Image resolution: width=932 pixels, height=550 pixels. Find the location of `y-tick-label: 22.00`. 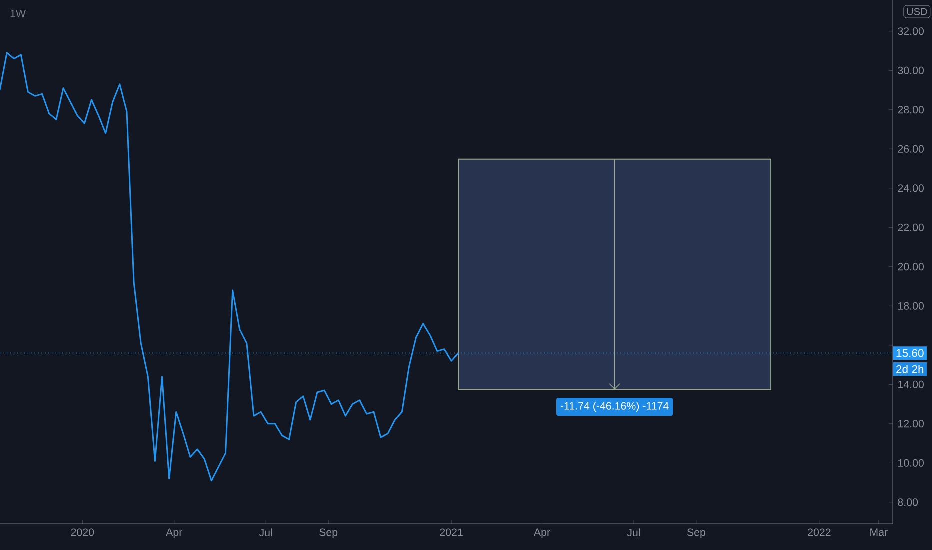

y-tick-label: 22.00 is located at coordinates (911, 228).